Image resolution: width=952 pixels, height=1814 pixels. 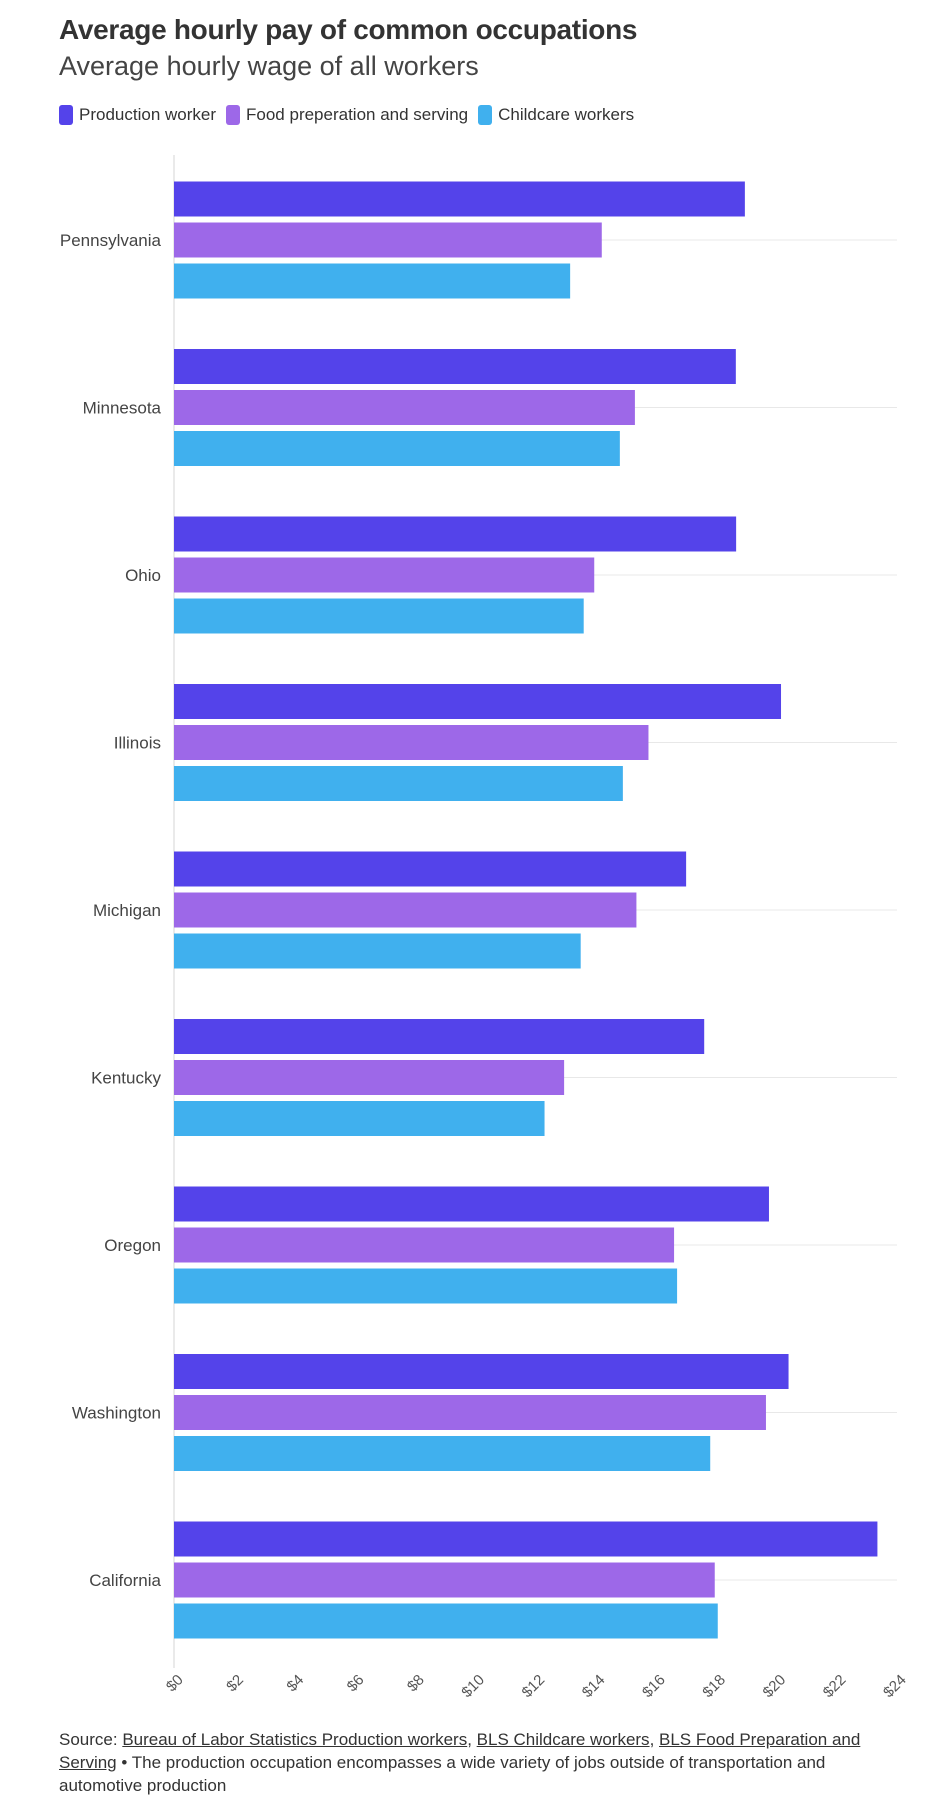 What do you see at coordinates (148, 114) in the screenshot?
I see `legend-label-production: Production worker` at bounding box center [148, 114].